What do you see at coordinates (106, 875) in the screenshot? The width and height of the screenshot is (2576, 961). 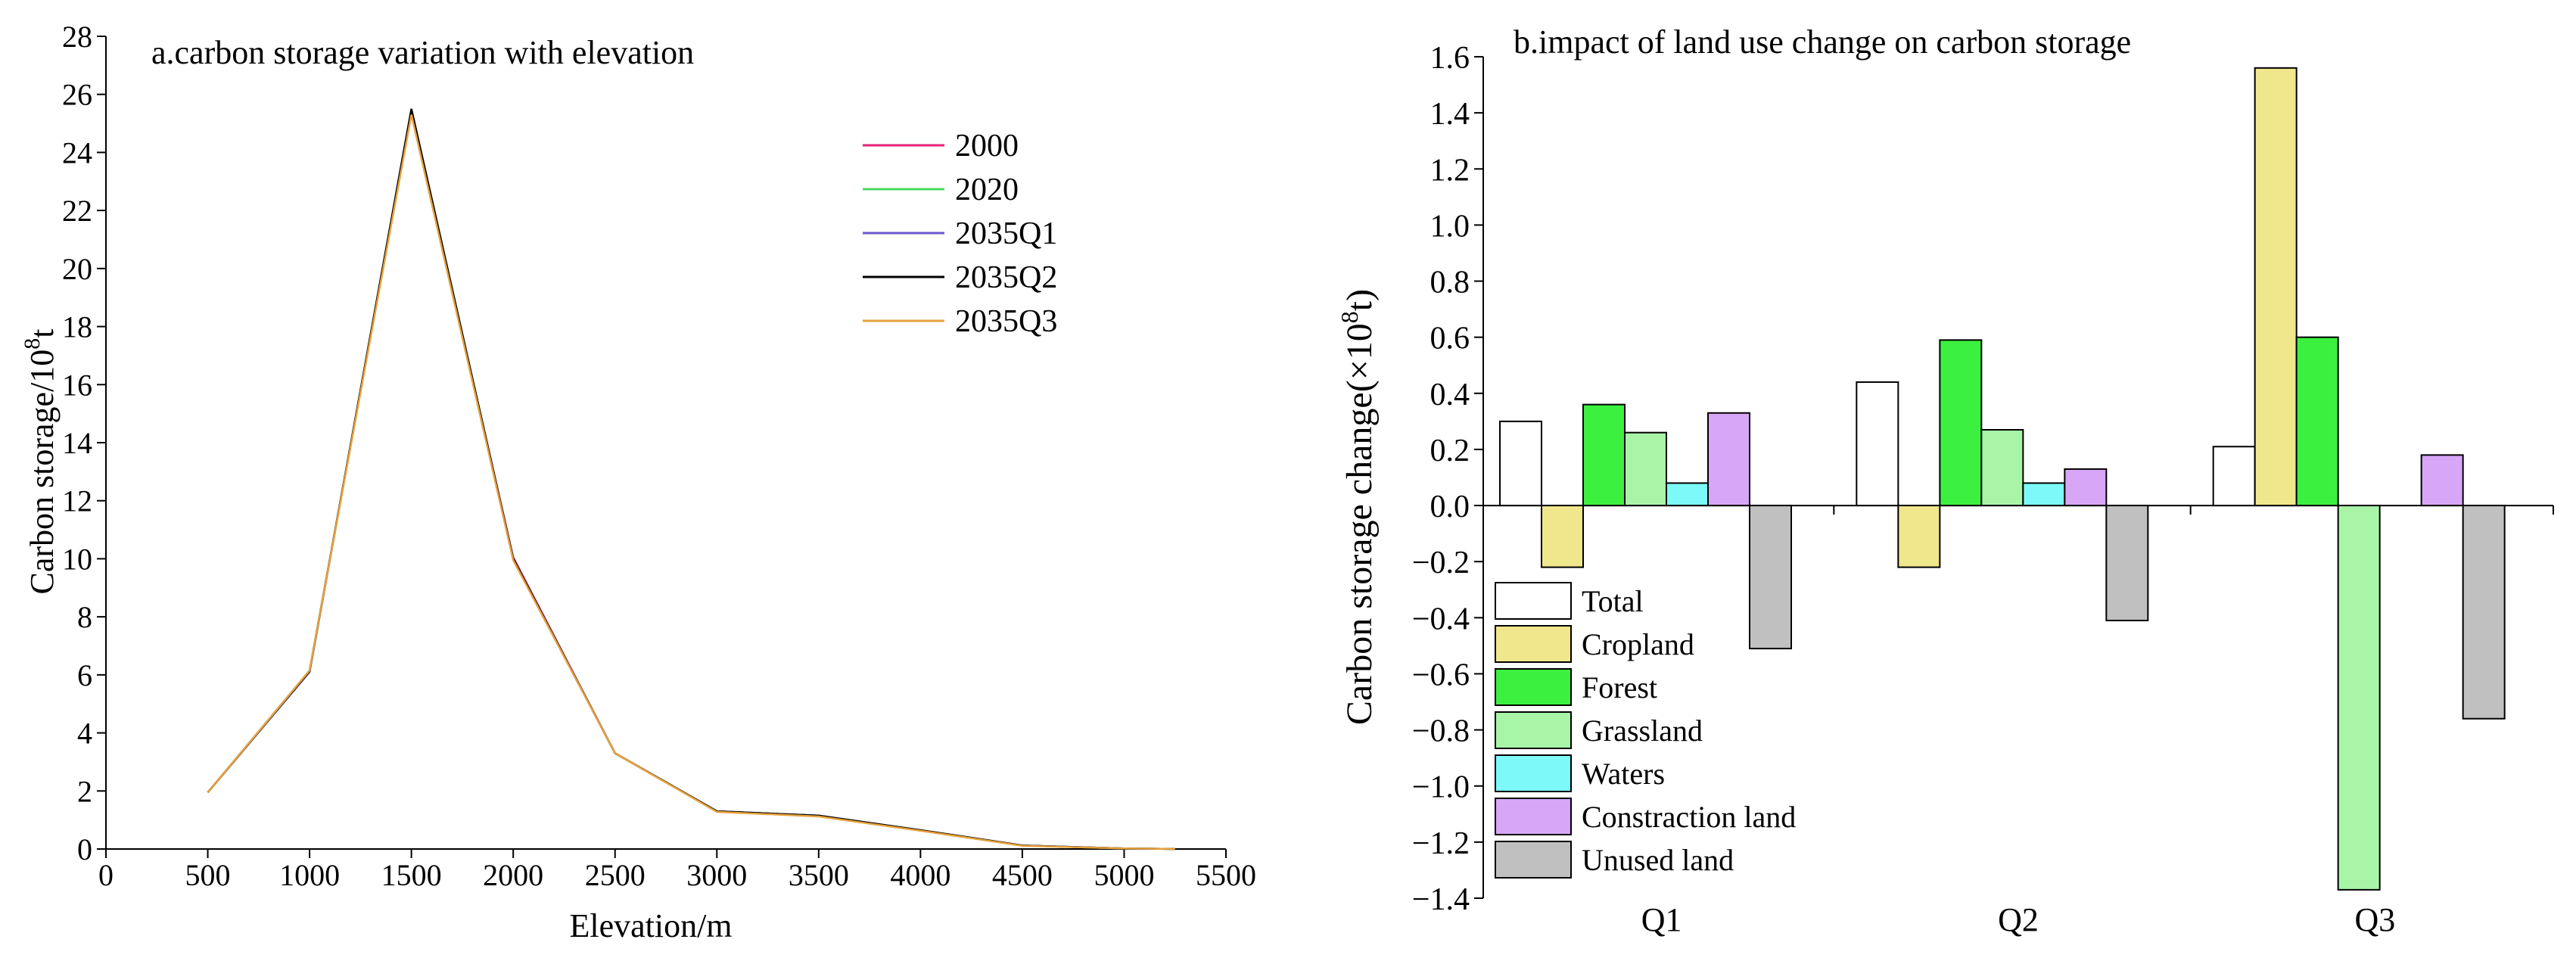 I see `chart-a-x-tick-label: 0` at bounding box center [106, 875].